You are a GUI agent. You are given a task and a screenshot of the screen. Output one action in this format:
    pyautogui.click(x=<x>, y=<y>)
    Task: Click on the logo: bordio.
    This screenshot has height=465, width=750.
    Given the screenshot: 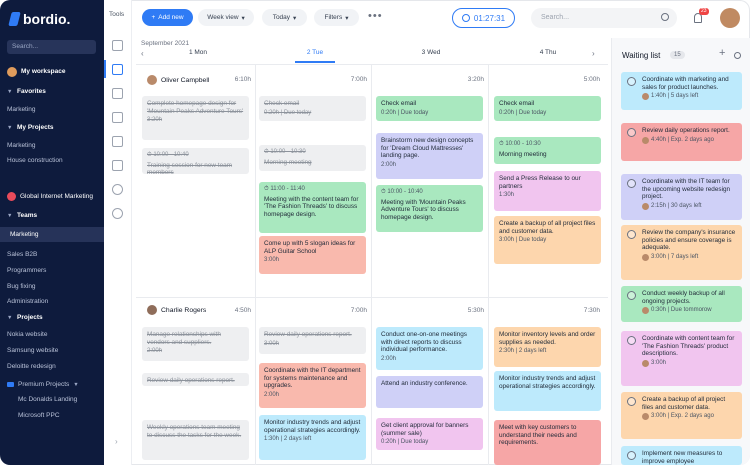 What is the action you would take?
    pyautogui.click(x=39, y=19)
    